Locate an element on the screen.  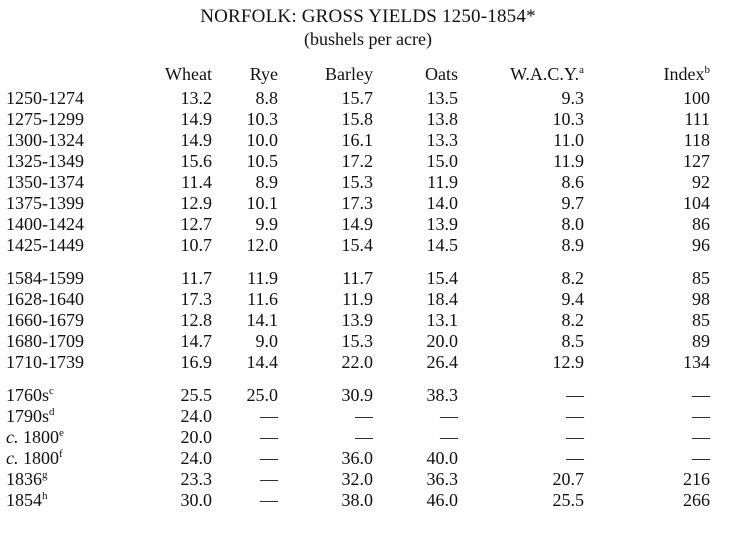
rye-cell: 10.1 is located at coordinates (262, 203).